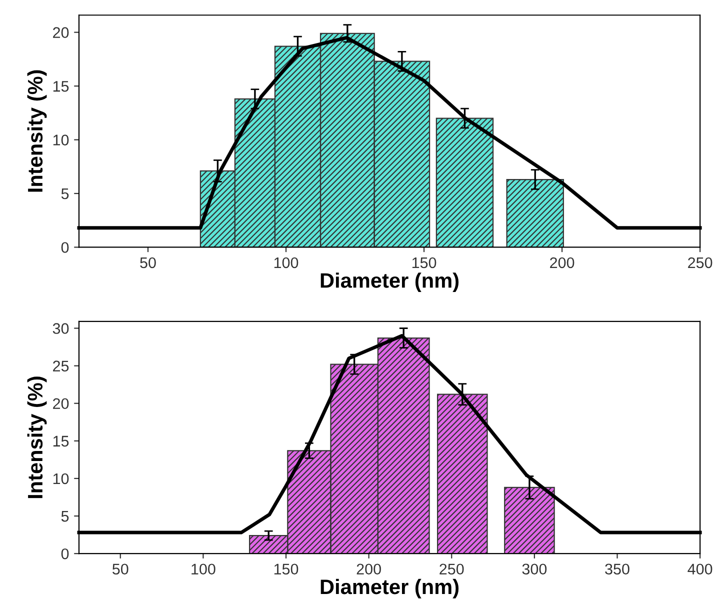 This screenshot has width=718, height=605. I want to click on y-tick-label: 30, so click(60, 328).